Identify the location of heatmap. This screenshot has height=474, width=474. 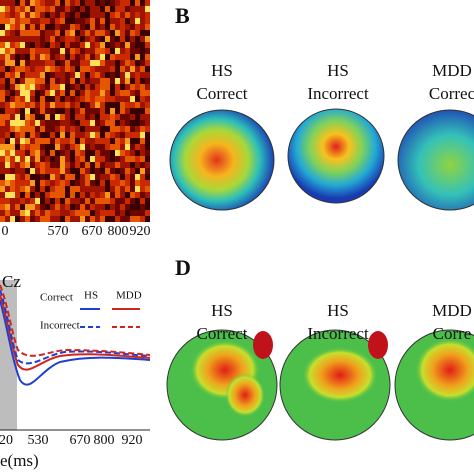
(75, 111).